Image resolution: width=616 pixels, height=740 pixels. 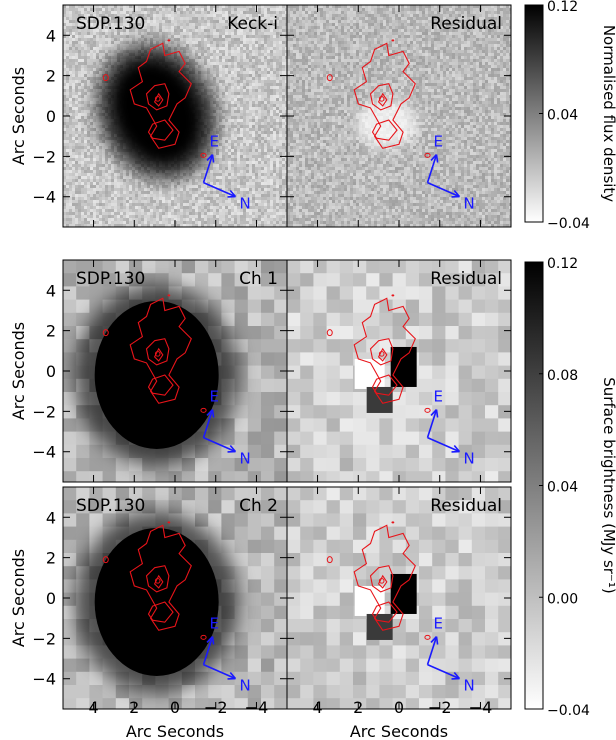 I want to click on source-core, so click(x=156, y=374).